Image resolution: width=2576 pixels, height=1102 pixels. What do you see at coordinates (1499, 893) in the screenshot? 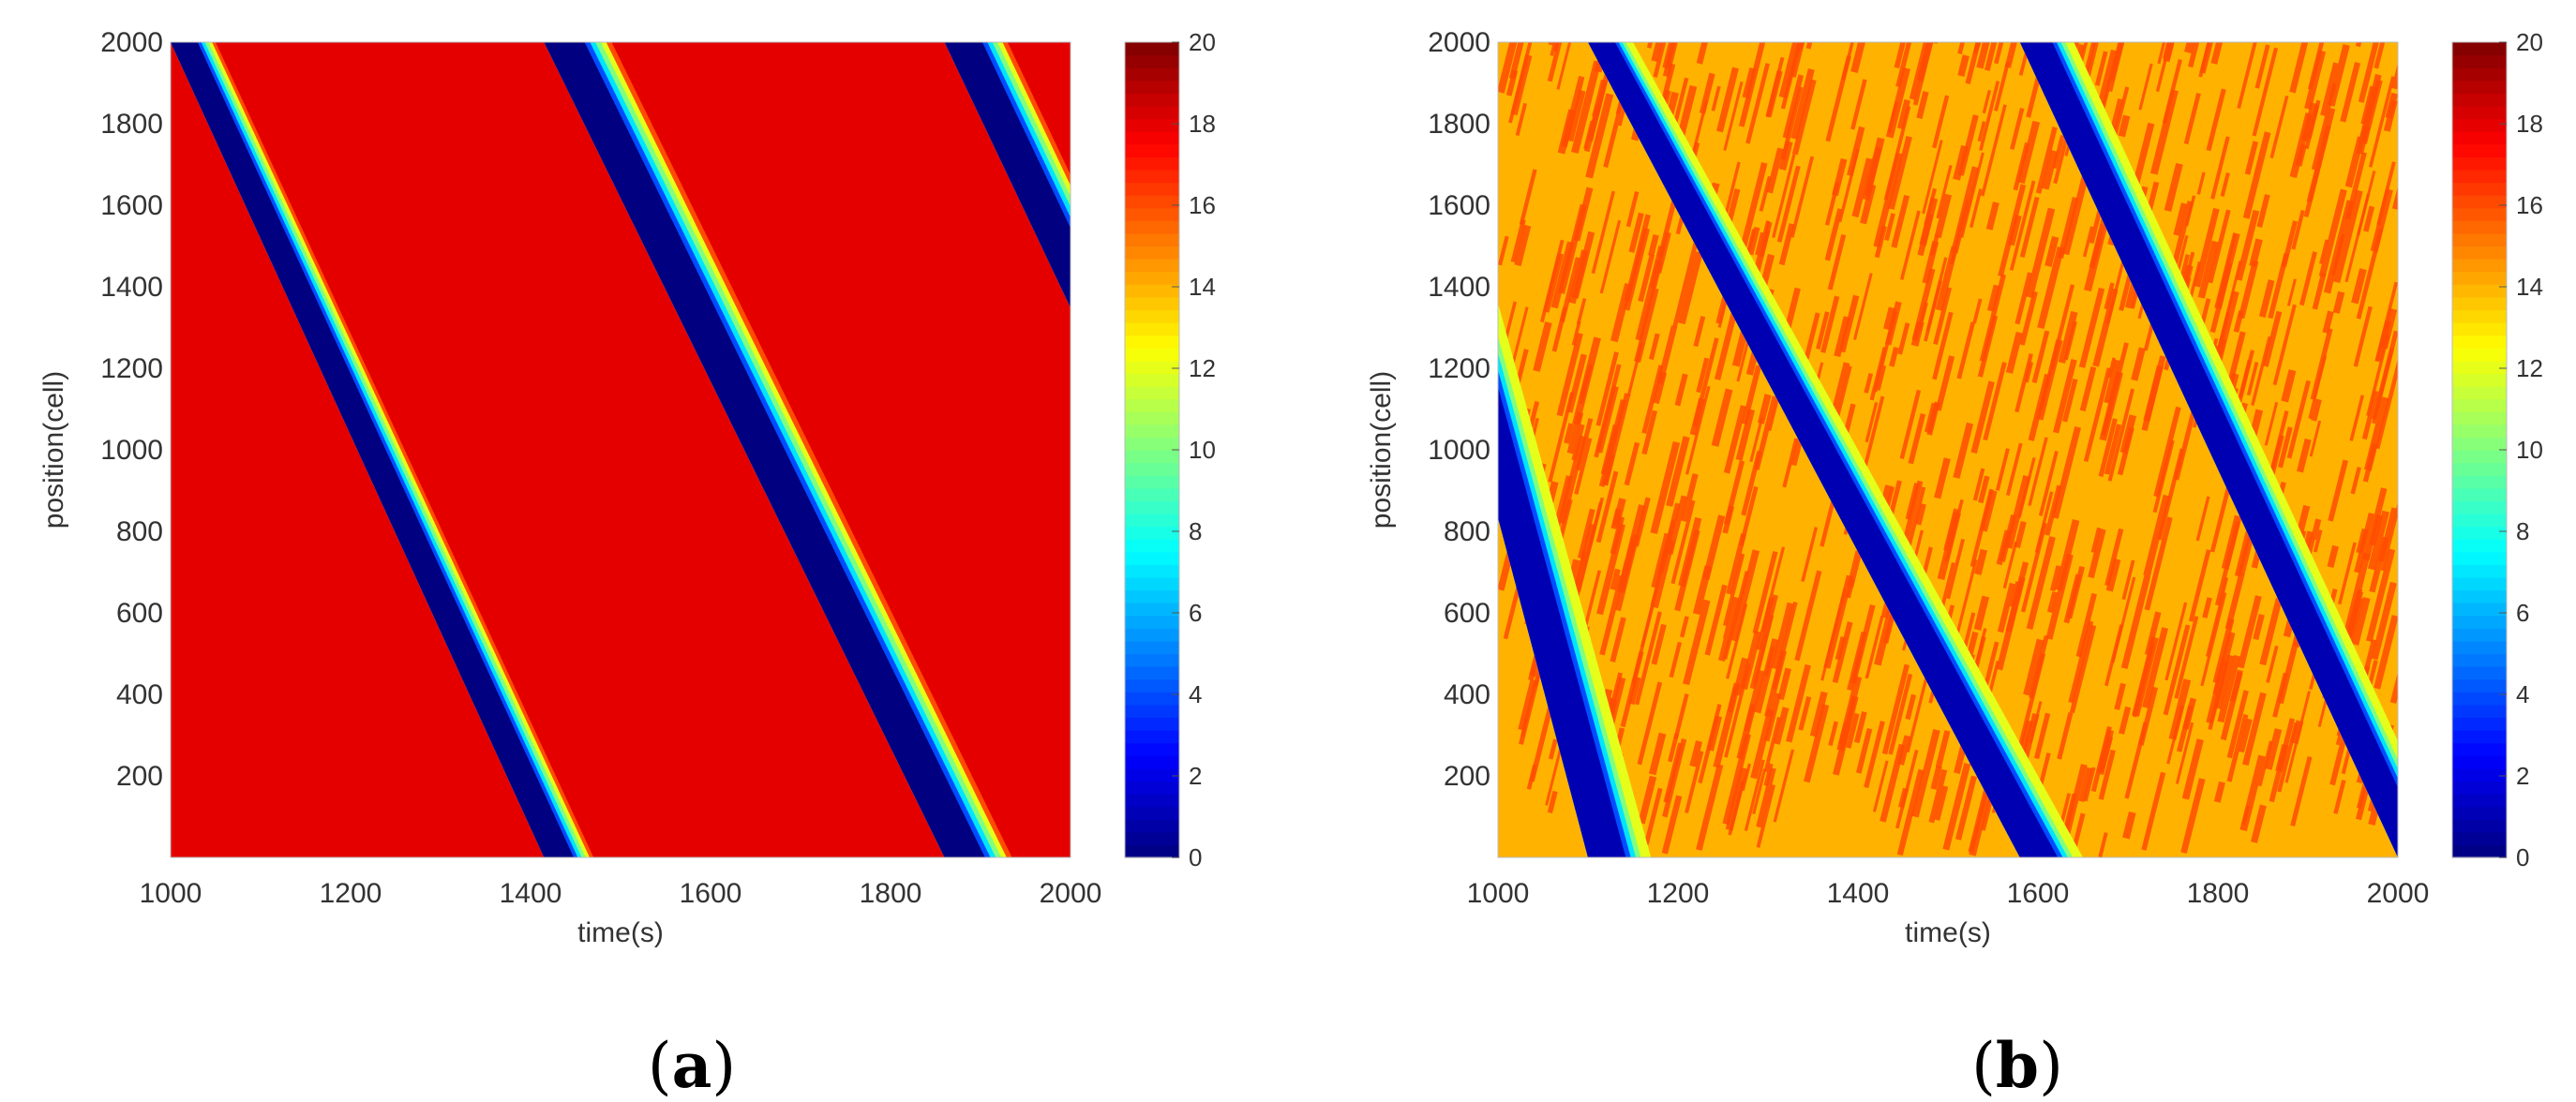
I see `x-tick-label: 1000` at bounding box center [1499, 893].